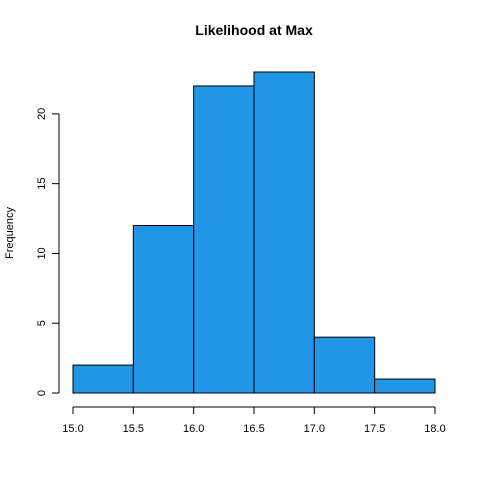 The width and height of the screenshot is (480, 480). Describe the element at coordinates (253, 429) in the screenshot. I see `x-tick-label: 16.5` at that location.